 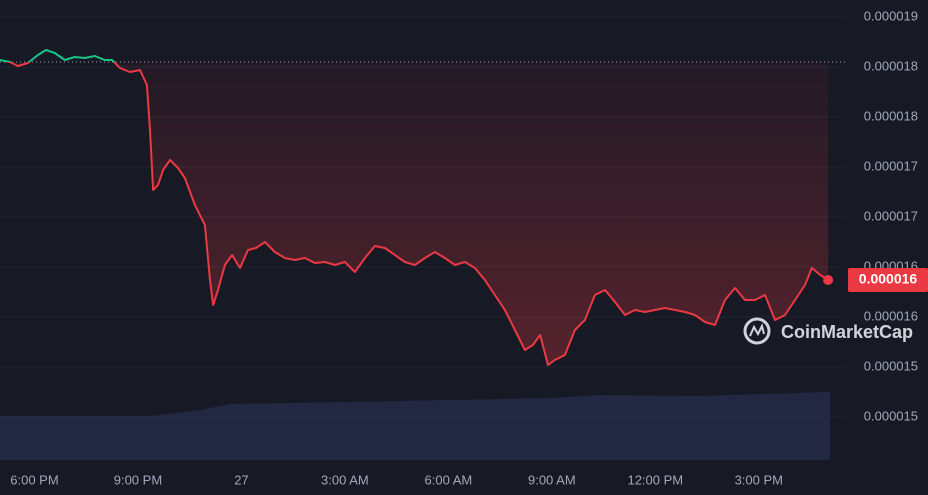 I want to click on logo, so click(x=757, y=331).